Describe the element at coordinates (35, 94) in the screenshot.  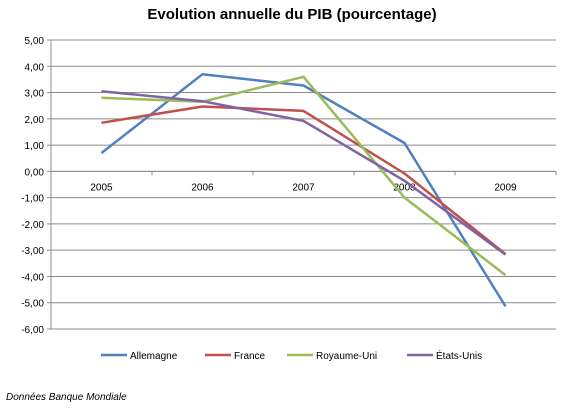
I see `y-tick-label: 3,00` at that location.